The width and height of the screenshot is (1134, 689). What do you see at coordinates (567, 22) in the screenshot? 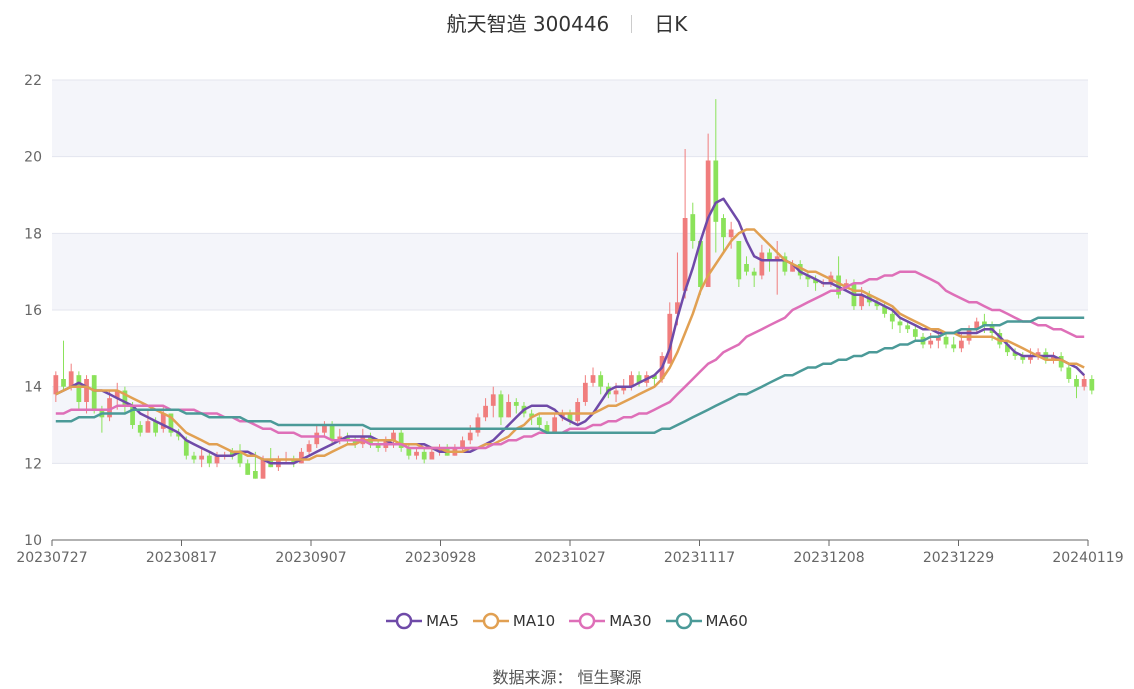
I see `chart-title: 航天智造 300446 日K` at bounding box center [567, 22].